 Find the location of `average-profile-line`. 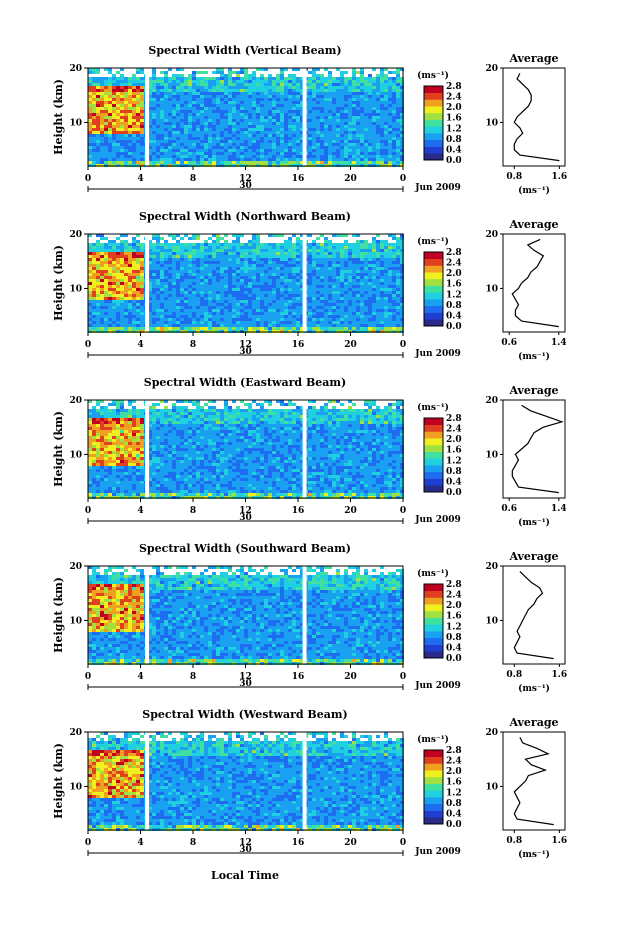

average-profile-line is located at coordinates (537, 449).